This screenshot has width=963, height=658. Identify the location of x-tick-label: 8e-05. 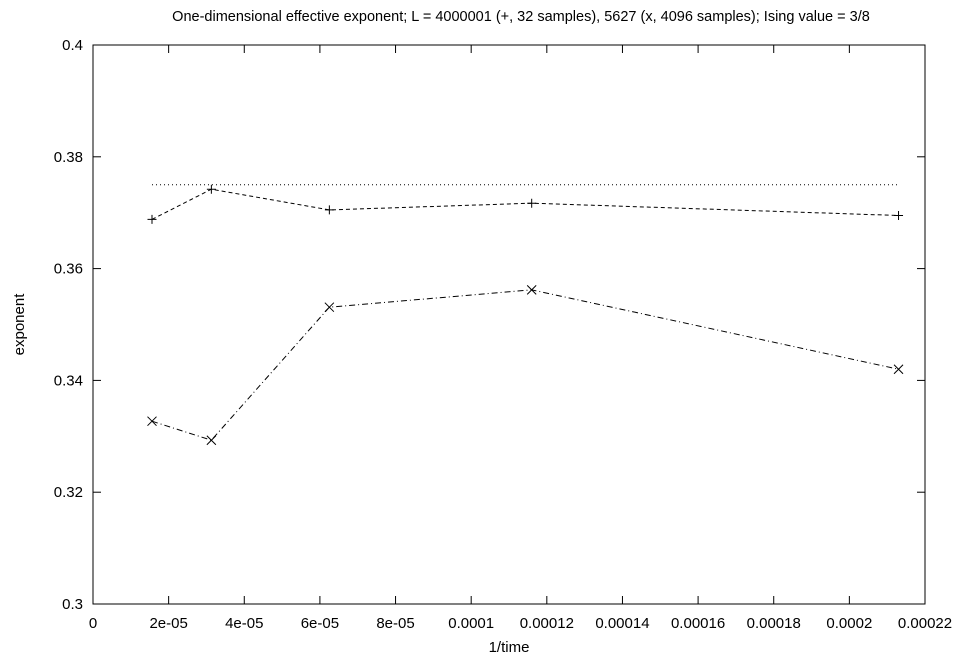
(395, 623).